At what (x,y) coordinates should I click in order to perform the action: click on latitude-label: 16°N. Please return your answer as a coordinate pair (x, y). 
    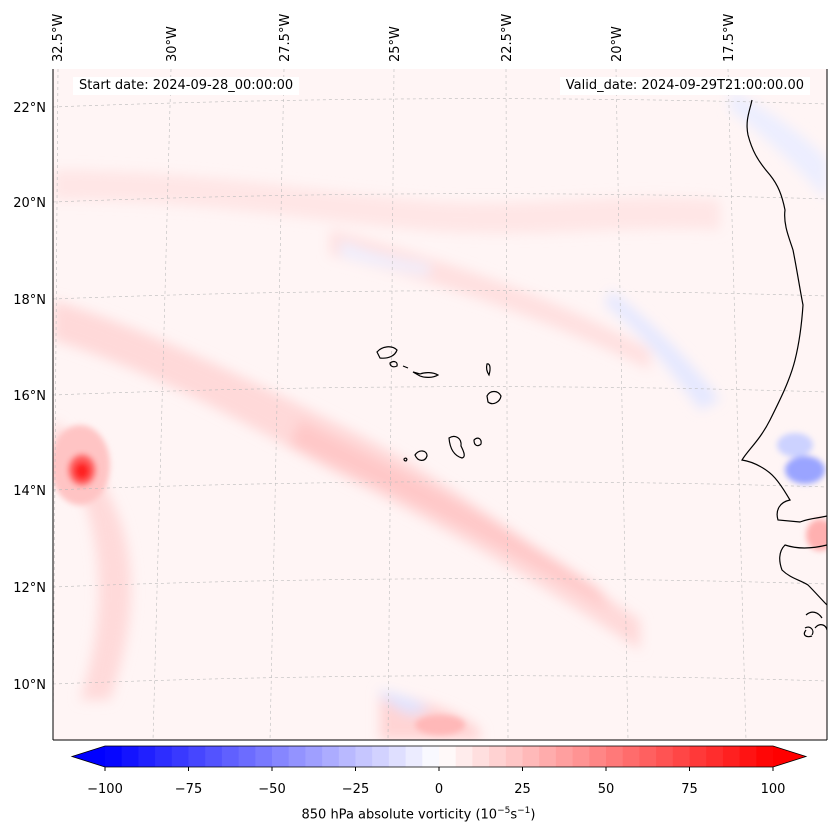
    Looking at the image, I should click on (29, 396).